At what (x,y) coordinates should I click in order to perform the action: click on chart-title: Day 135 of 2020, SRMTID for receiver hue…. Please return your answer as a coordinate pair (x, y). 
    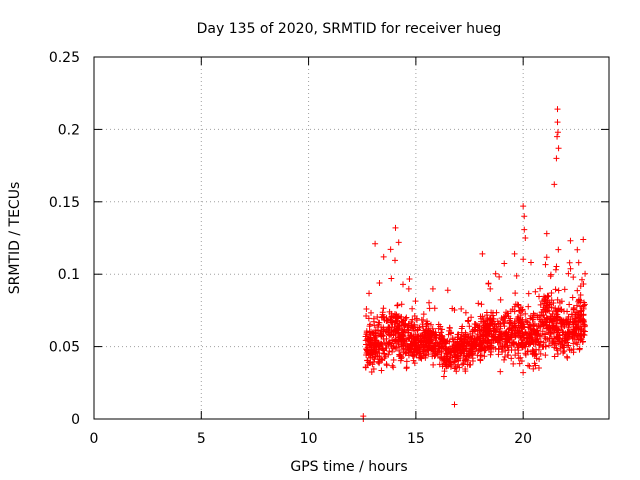
    Looking at the image, I should click on (349, 29).